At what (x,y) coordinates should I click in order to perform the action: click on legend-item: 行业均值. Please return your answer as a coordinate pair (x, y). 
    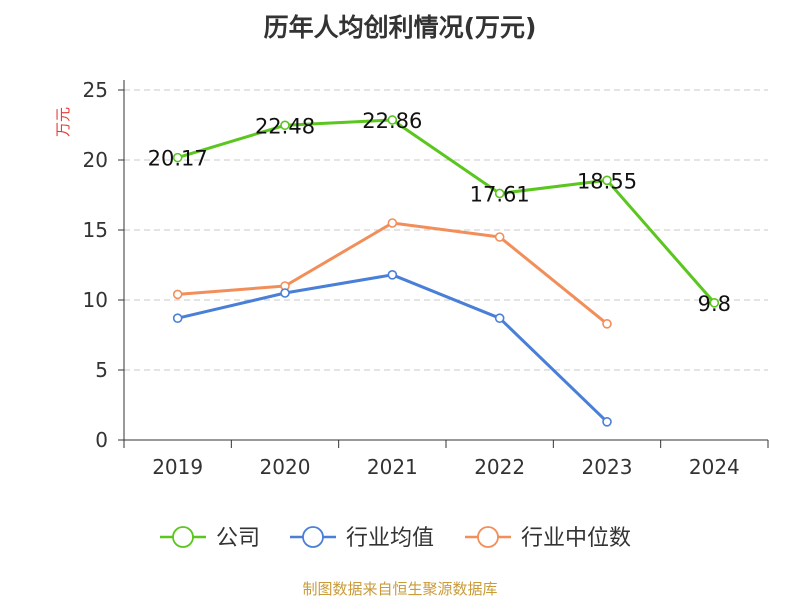
    Looking at the image, I should click on (362, 538).